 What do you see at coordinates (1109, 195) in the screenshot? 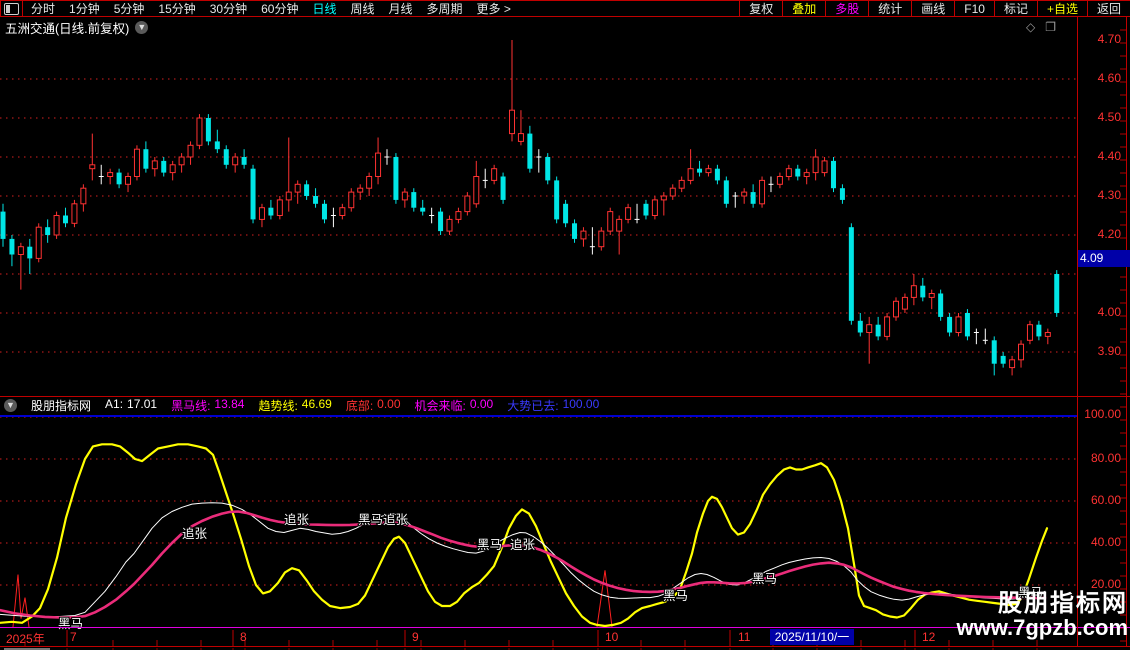
I see `price-axis-label: 4.30` at bounding box center [1109, 195].